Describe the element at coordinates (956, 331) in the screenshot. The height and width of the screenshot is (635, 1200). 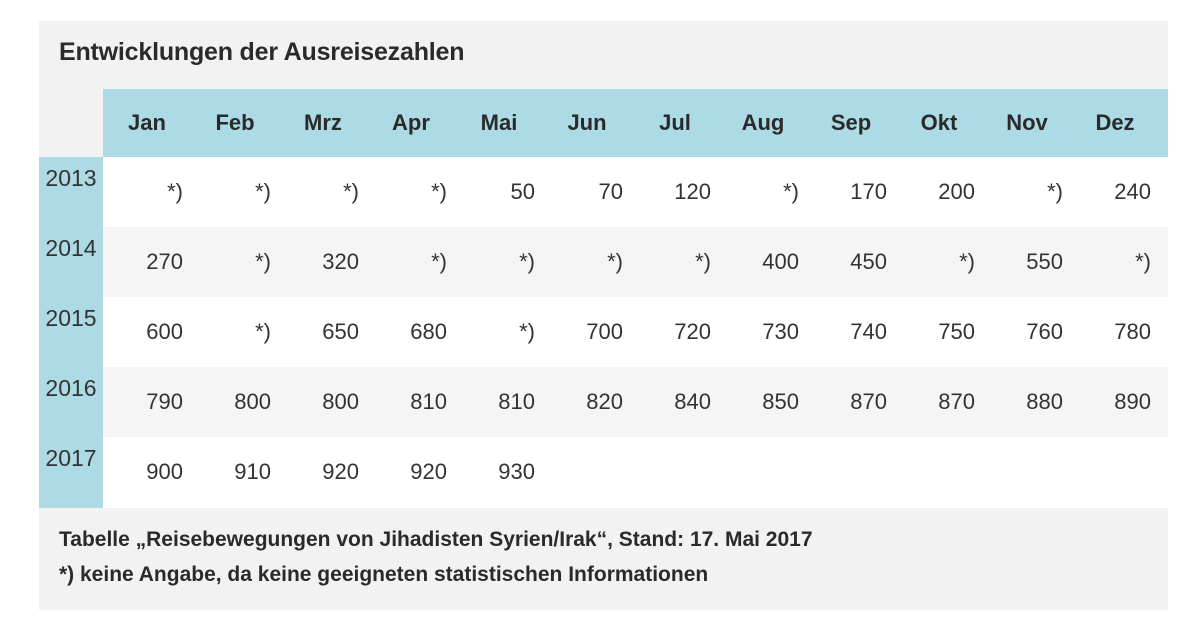
I see `table-cell: 750` at that location.